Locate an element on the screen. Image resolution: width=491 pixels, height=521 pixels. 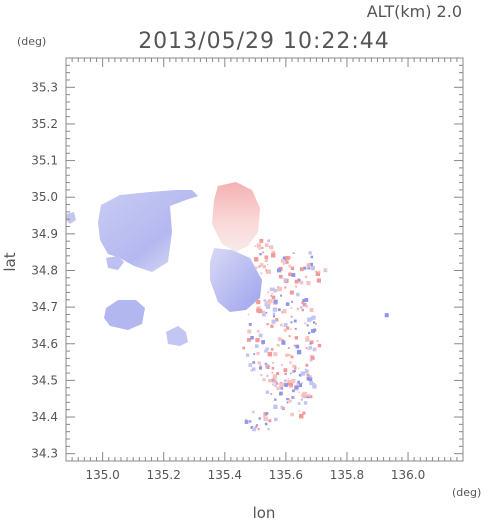
echo-region-southwest is located at coordinates (124, 315).